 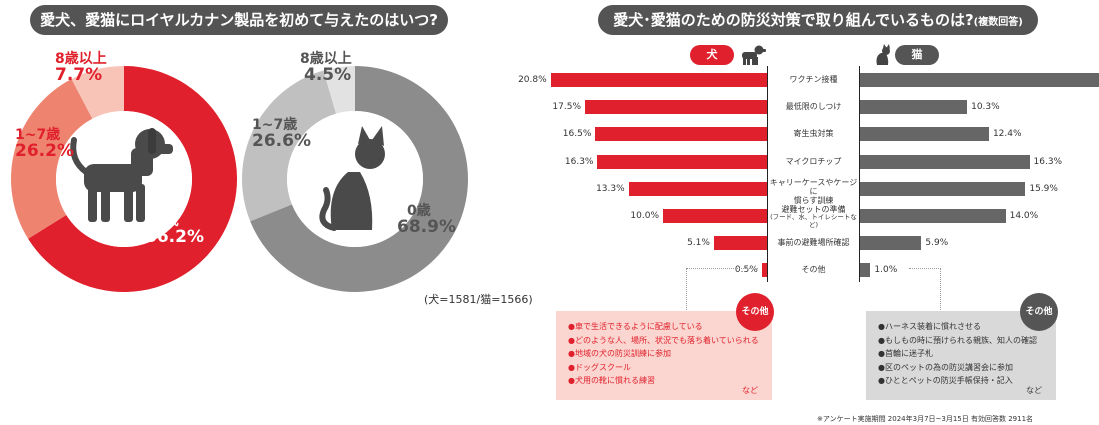 What do you see at coordinates (619, 353) in the screenshot?
I see `dog-other-item: ●地域の犬の防災訓練に参加` at bounding box center [619, 353].